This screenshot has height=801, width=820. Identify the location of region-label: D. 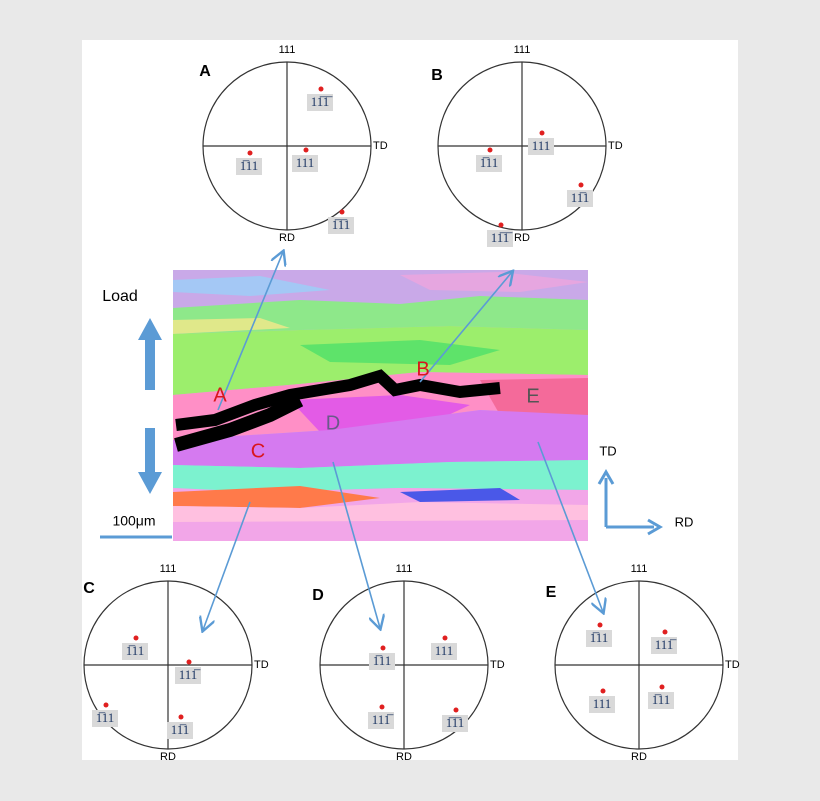
(333, 423).